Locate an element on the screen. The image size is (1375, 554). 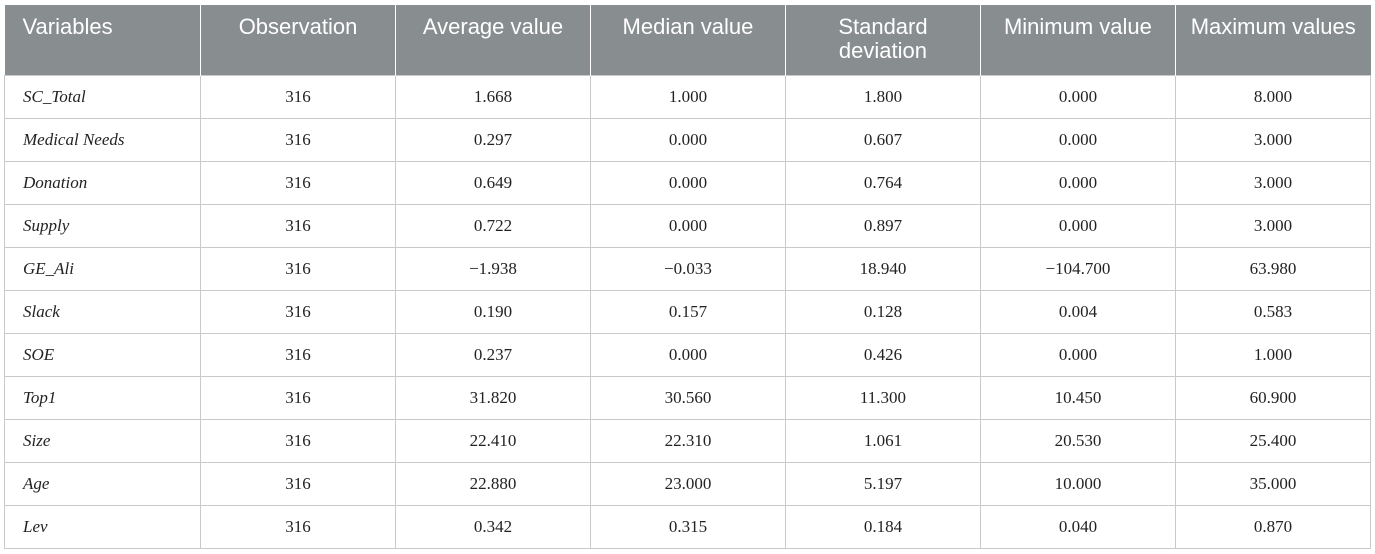
variable-name-cell: Donation is located at coordinates (102, 182).